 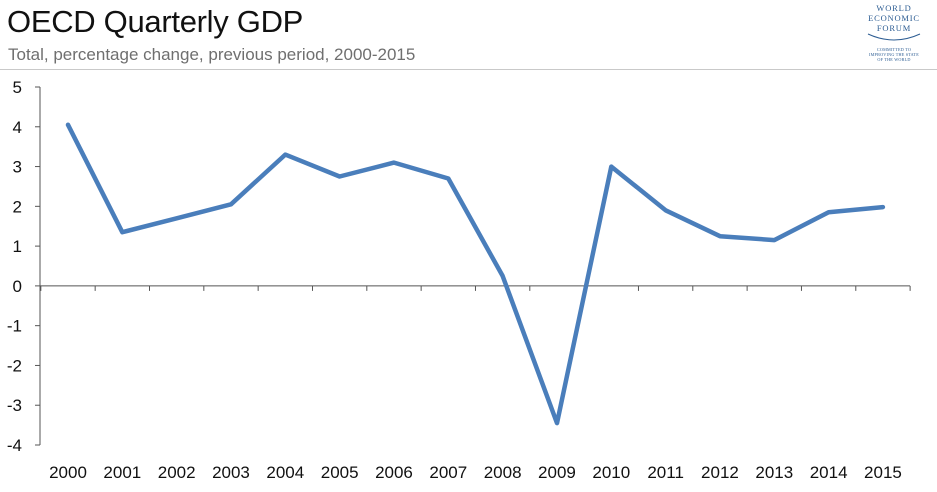 I want to click on logo-tagline-1: COMMITTED TO, so click(x=894, y=49).